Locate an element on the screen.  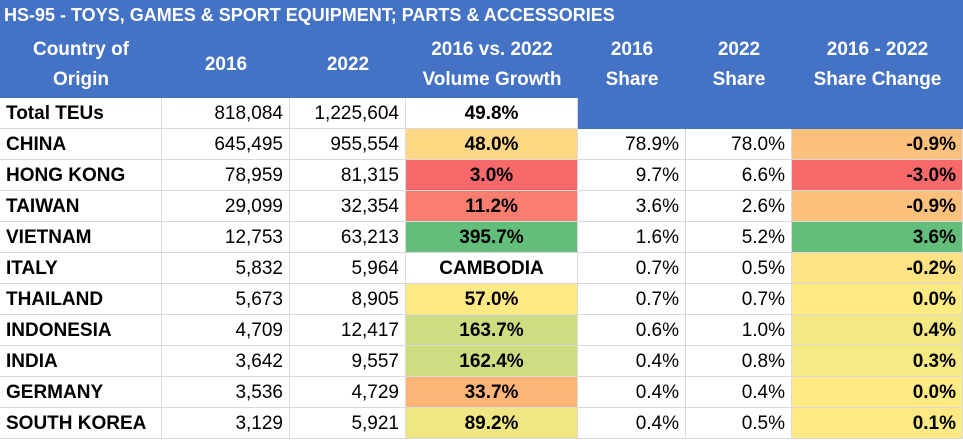
value-2022-cell: 32,354 is located at coordinates (348, 206).